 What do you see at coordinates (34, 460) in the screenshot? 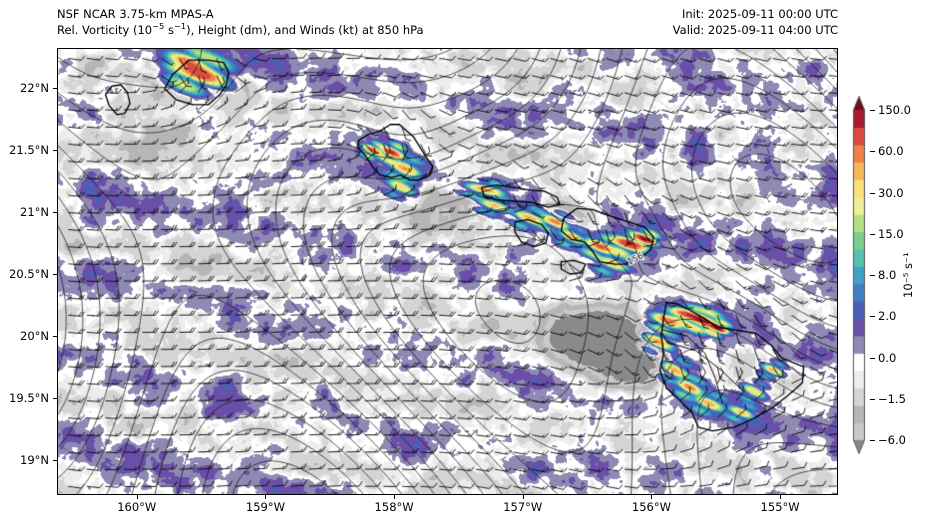
I see `y-axis-tick-label: 19°N` at bounding box center [34, 460].